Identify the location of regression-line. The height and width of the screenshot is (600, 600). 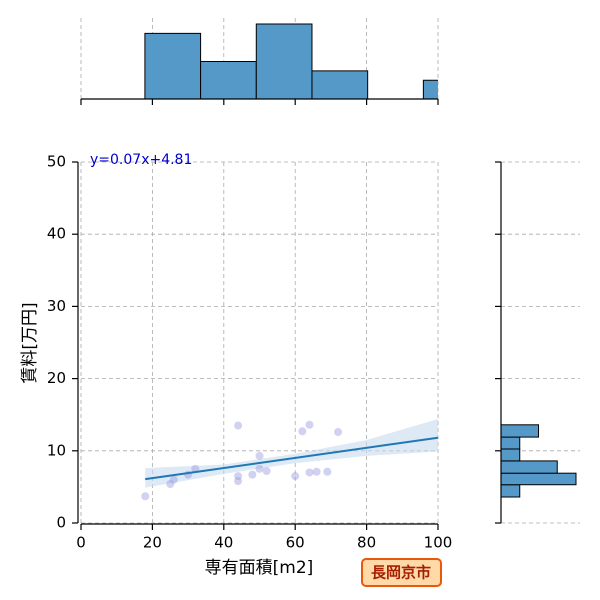
(291, 458).